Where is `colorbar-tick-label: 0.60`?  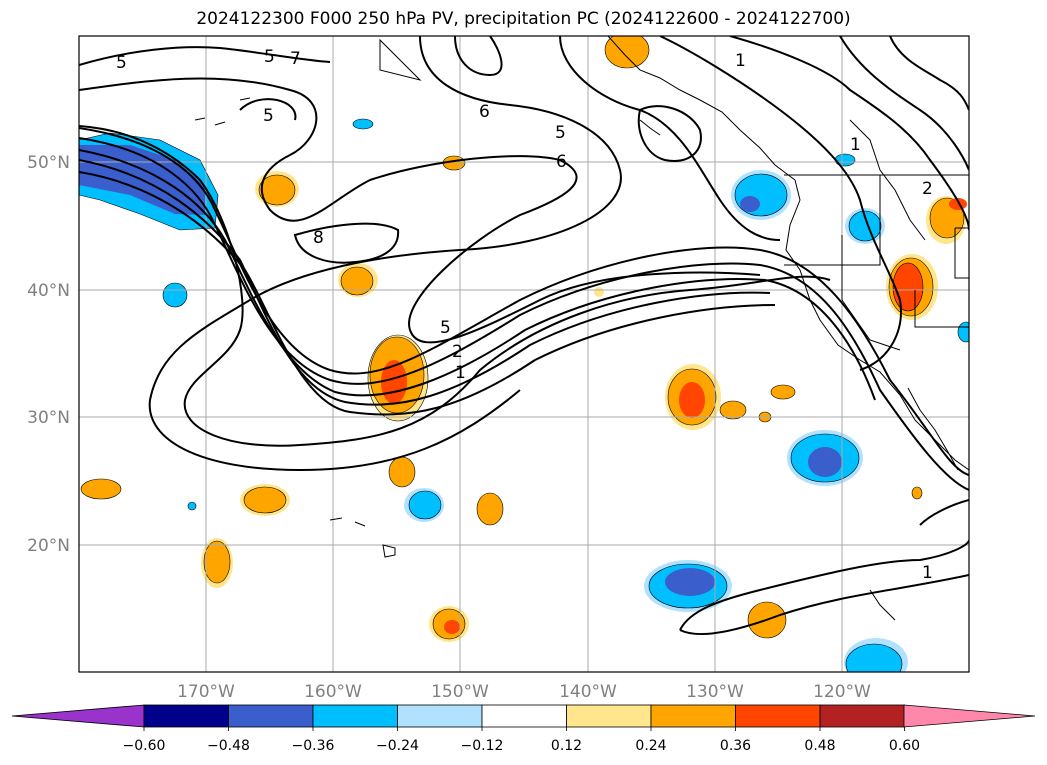
colorbar-tick-label: 0.60 is located at coordinates (904, 746).